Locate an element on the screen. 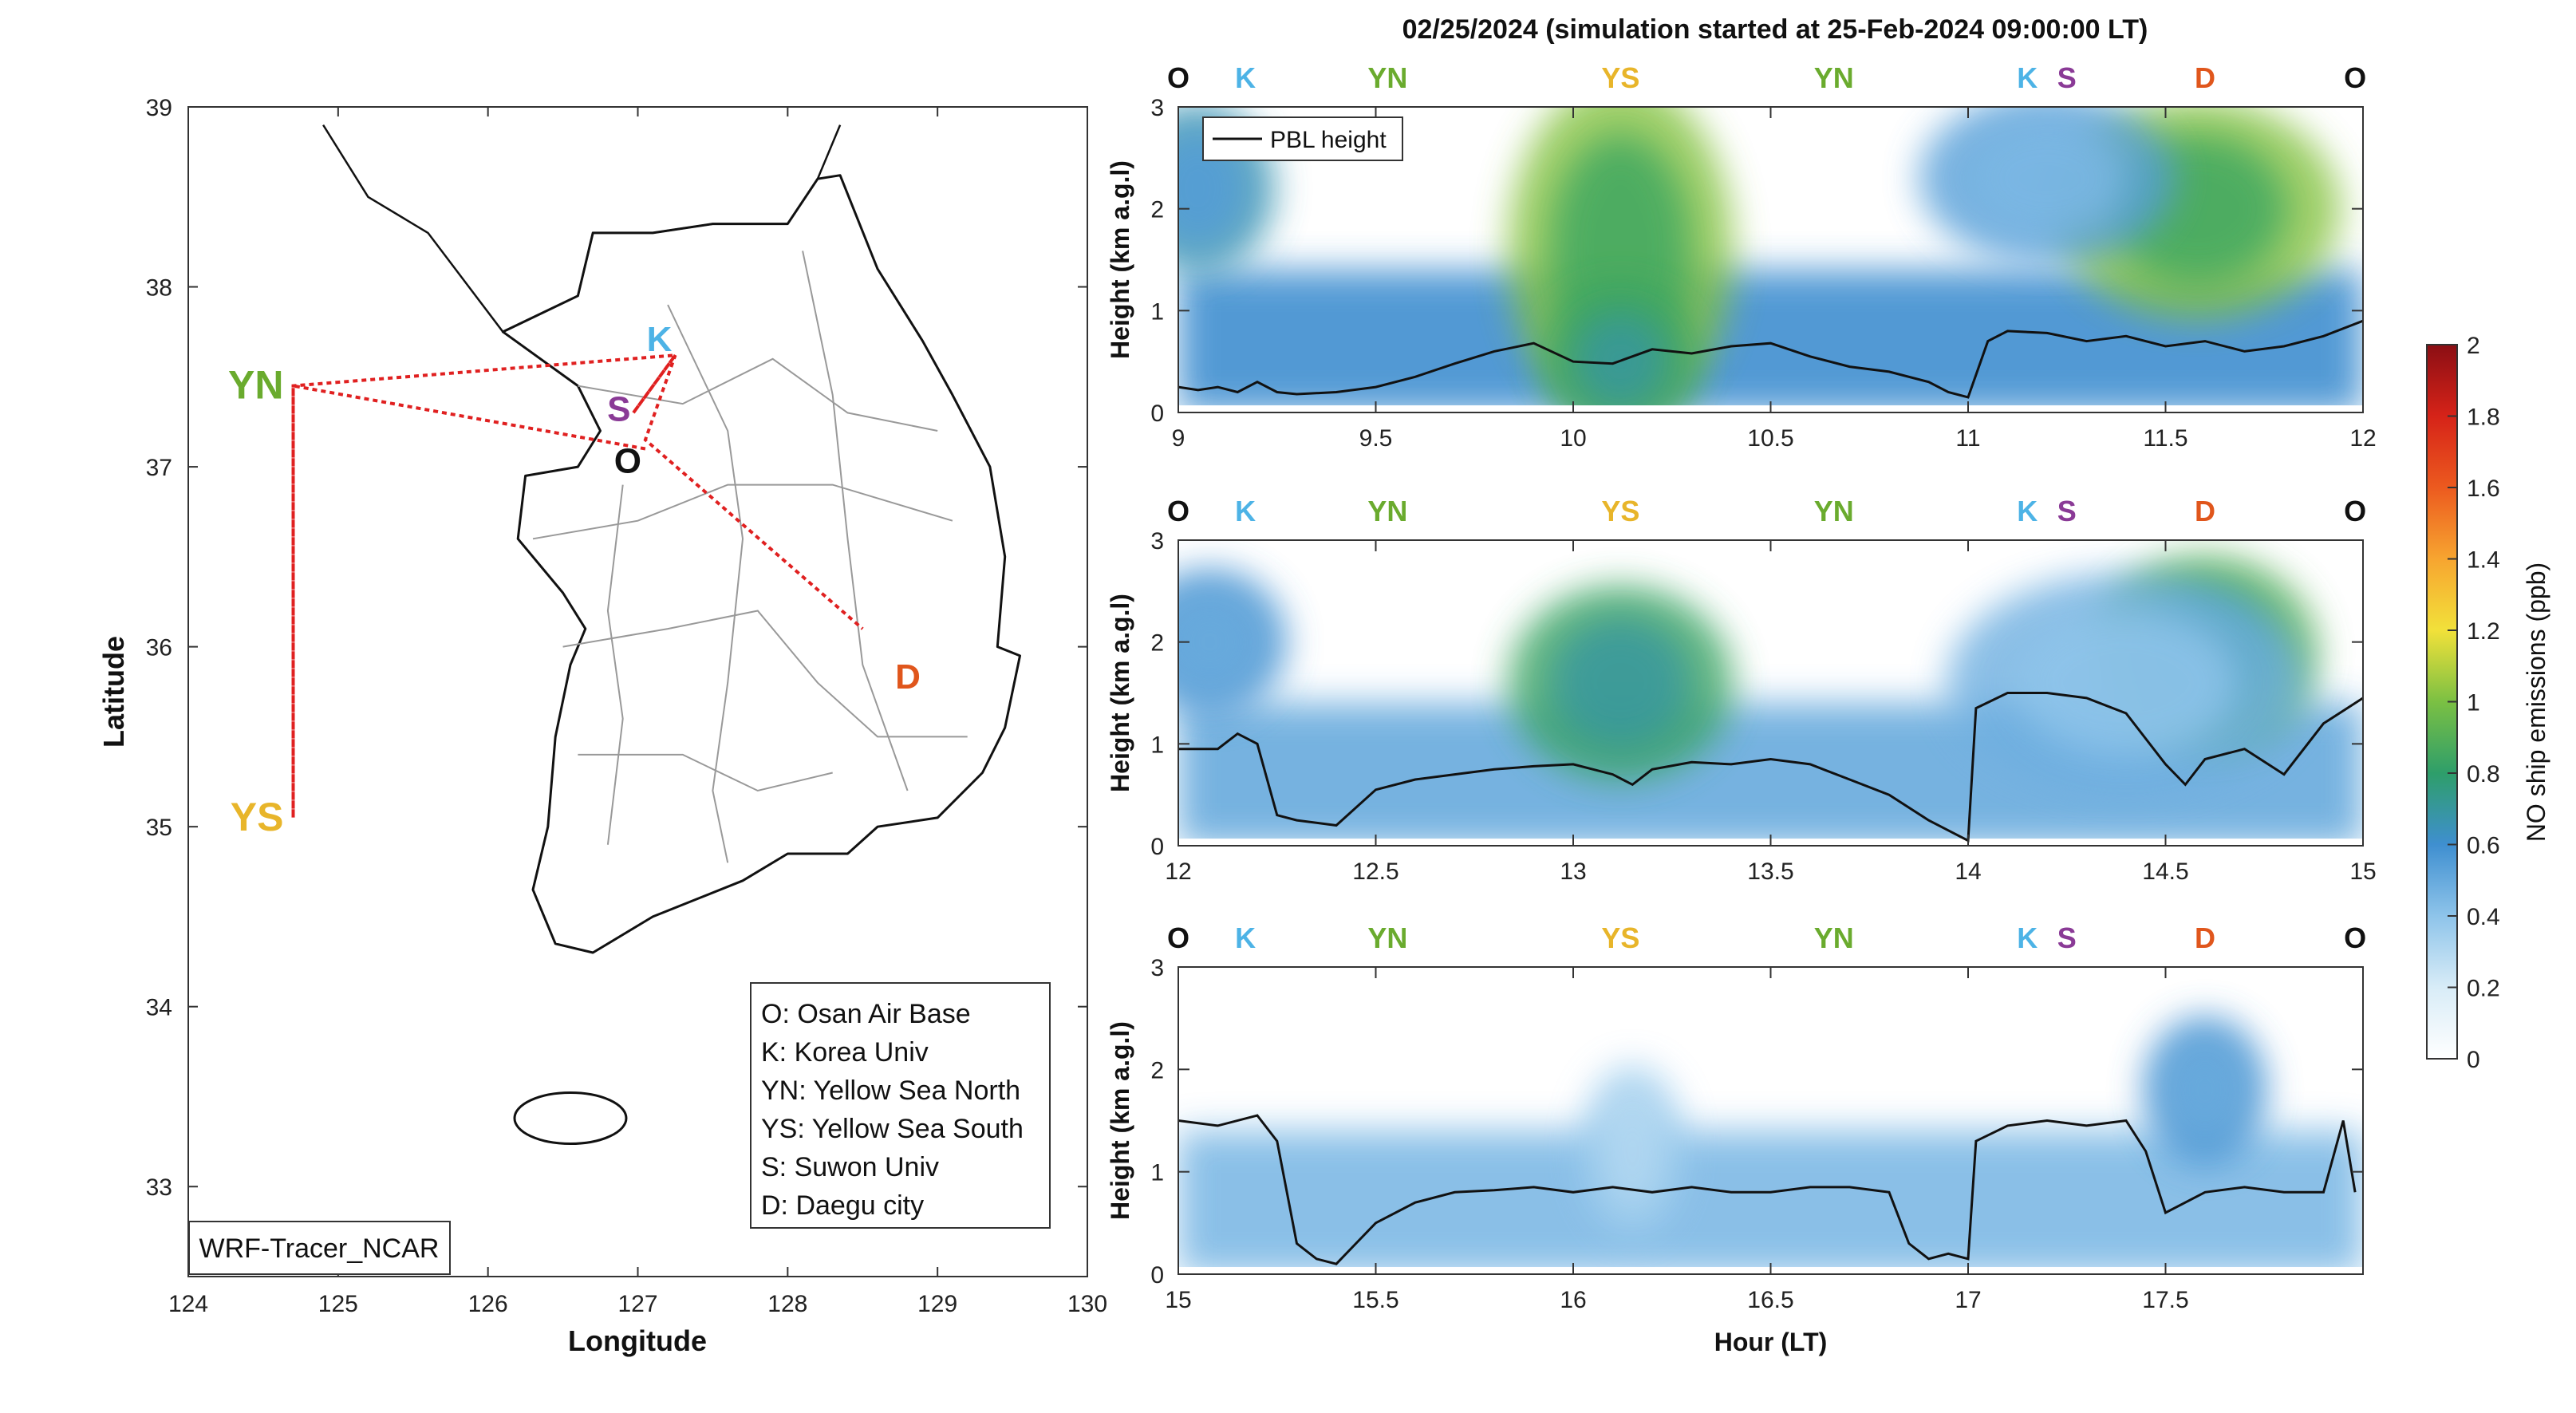 The width and height of the screenshot is (2576, 1413). colorbar-tick-label: 1 is located at coordinates (2474, 703).